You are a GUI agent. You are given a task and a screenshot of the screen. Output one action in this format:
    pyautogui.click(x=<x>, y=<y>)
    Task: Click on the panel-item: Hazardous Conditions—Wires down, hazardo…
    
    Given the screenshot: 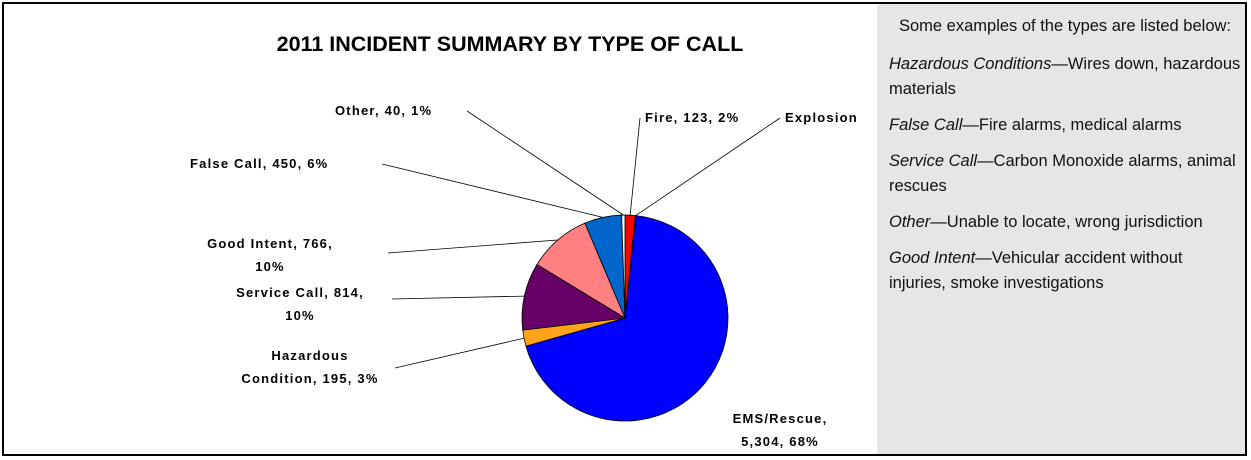 What is the action you would take?
    pyautogui.click(x=1065, y=77)
    